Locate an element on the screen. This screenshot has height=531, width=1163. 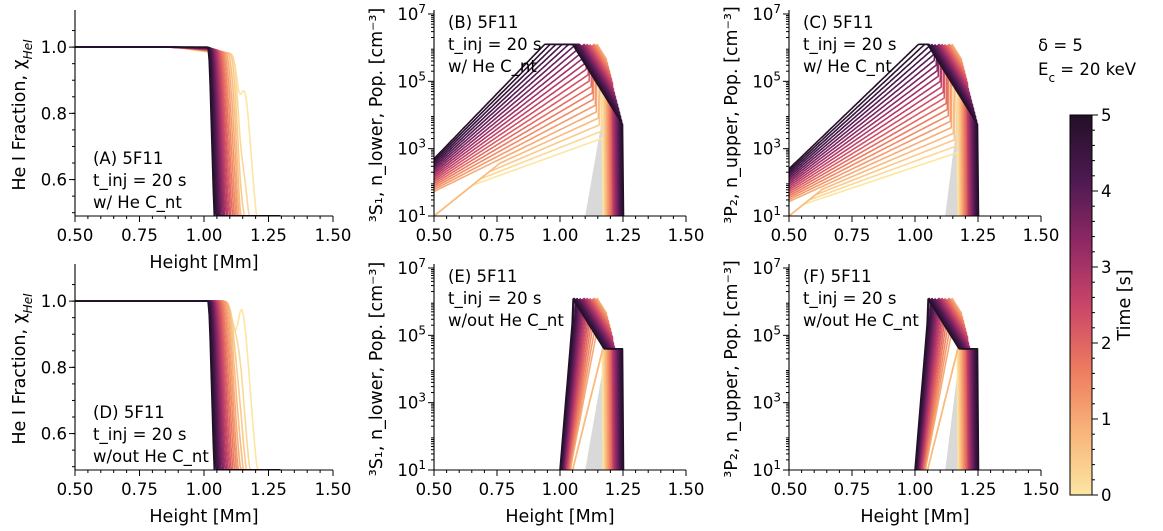
panel-annotation-line: w/out He C_nt is located at coordinates (151, 457).